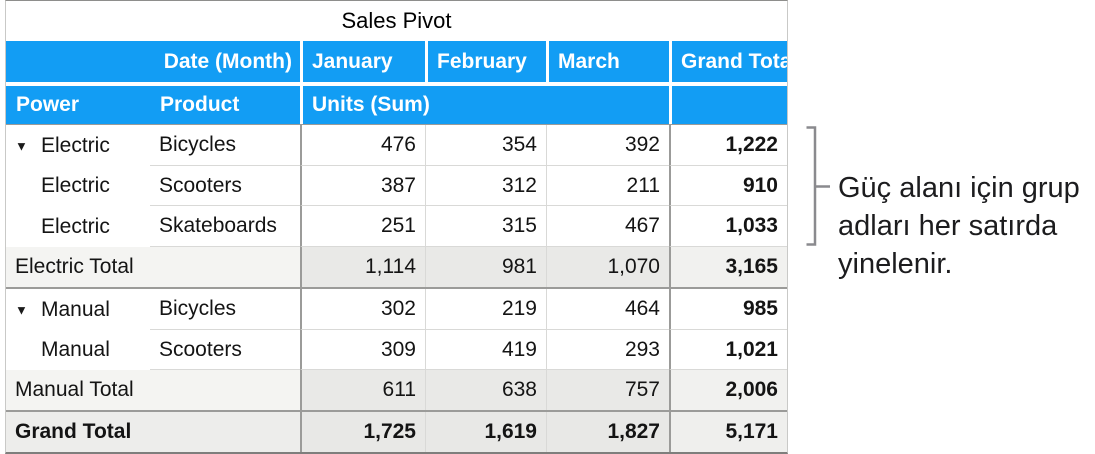 The image size is (1095, 454). I want to click on table-row-subtotal: Electric Total 1,114 981 1,070 3,165, so click(396, 268).